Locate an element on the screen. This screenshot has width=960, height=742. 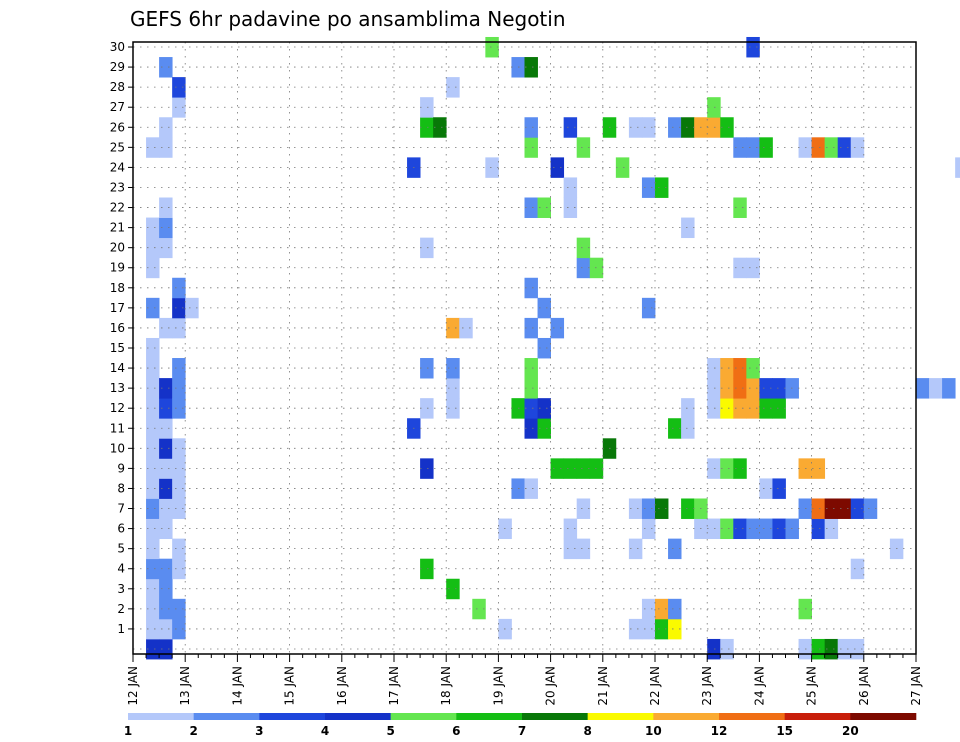
y-tick-label: 19 is located at coordinates (117, 268).